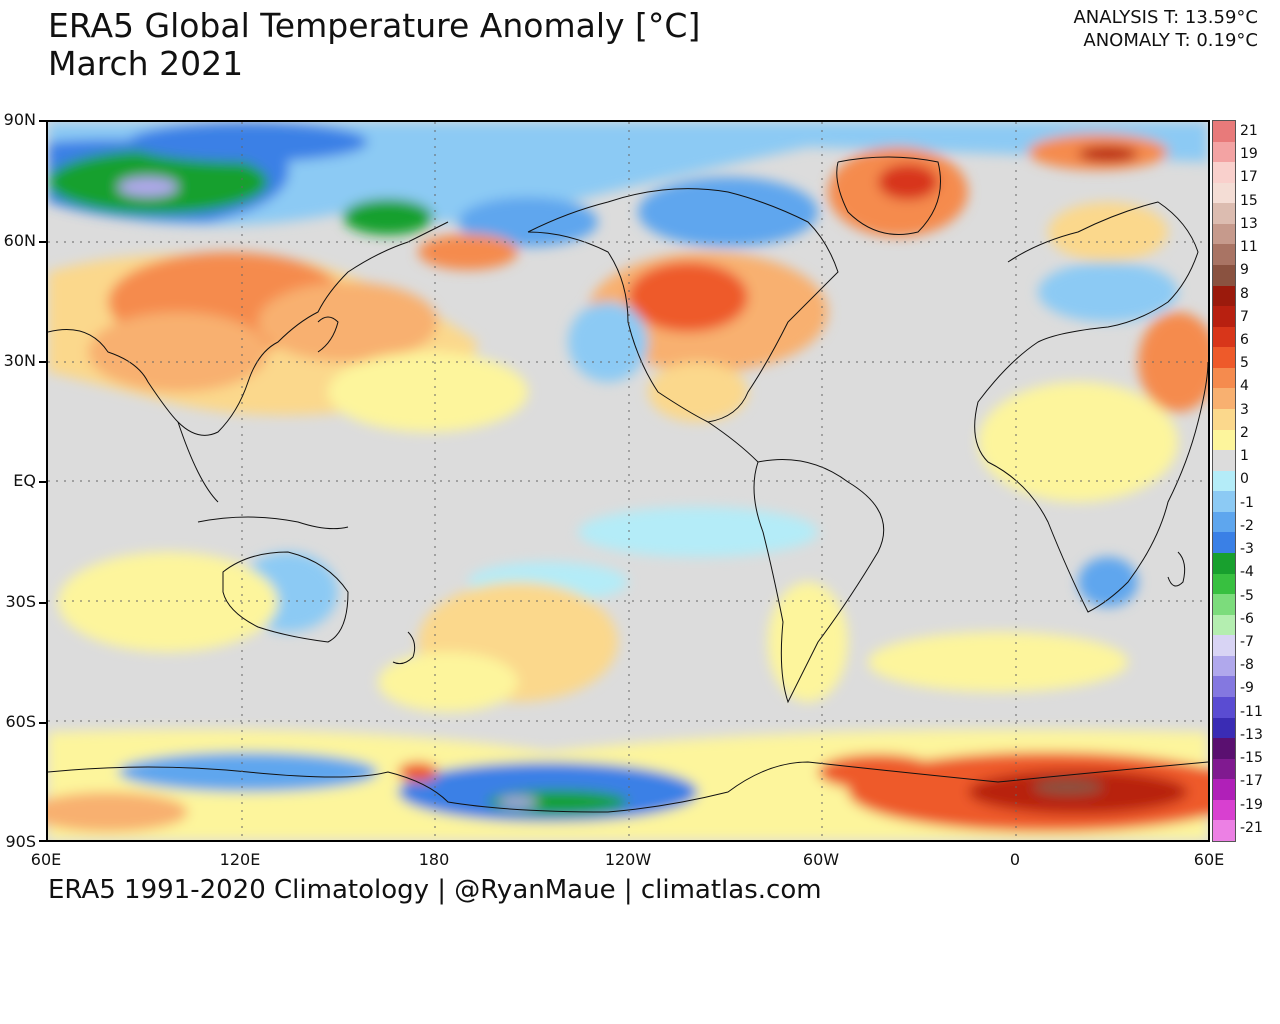 Image resolution: width=1280 pixels, height=1024 pixels. Describe the element at coordinates (1249, 200) in the screenshot. I see `colorbar-label: 15` at that location.